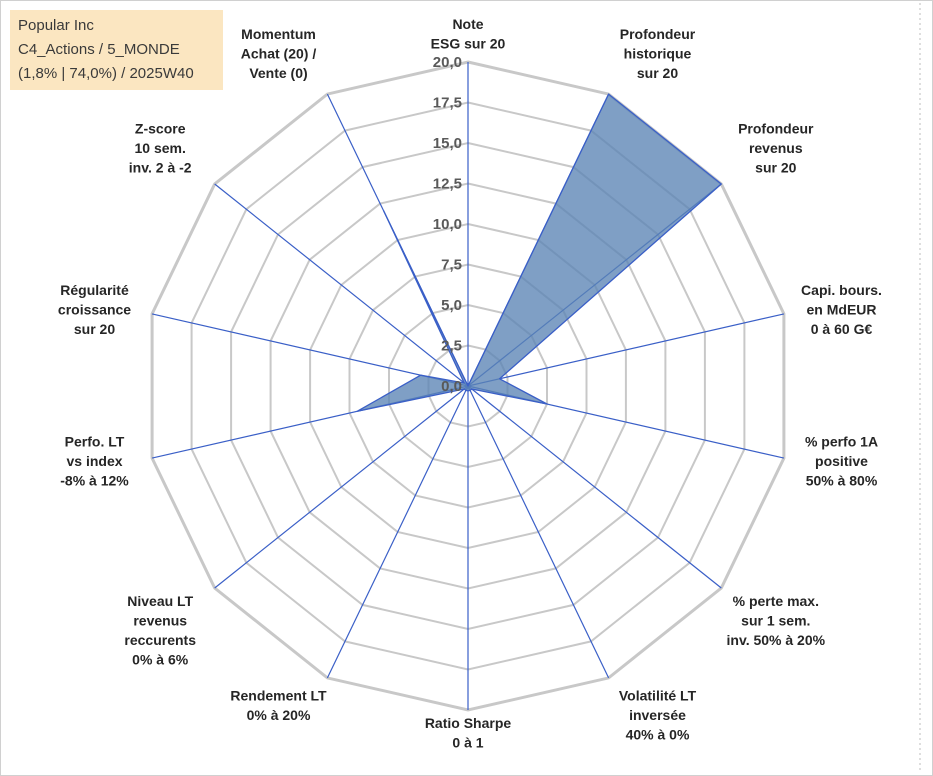  Describe the element at coordinates (447, 184) in the screenshot. I see `tick-label: 12,5` at that location.